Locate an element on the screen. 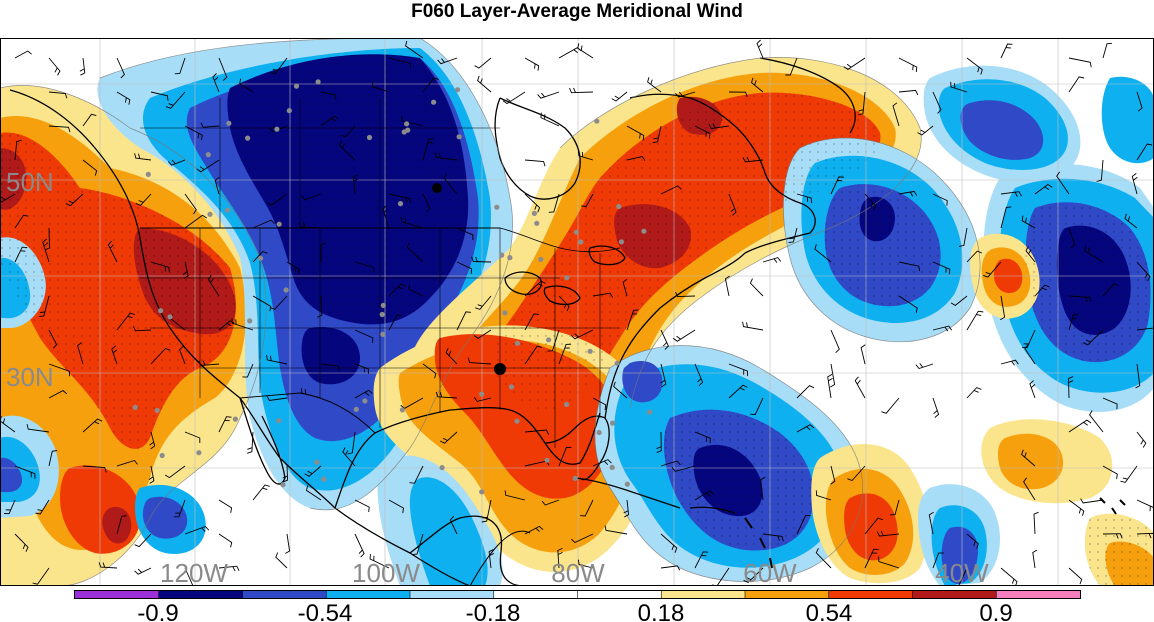  lat-label-50n: 50N is located at coordinates (30, 182).